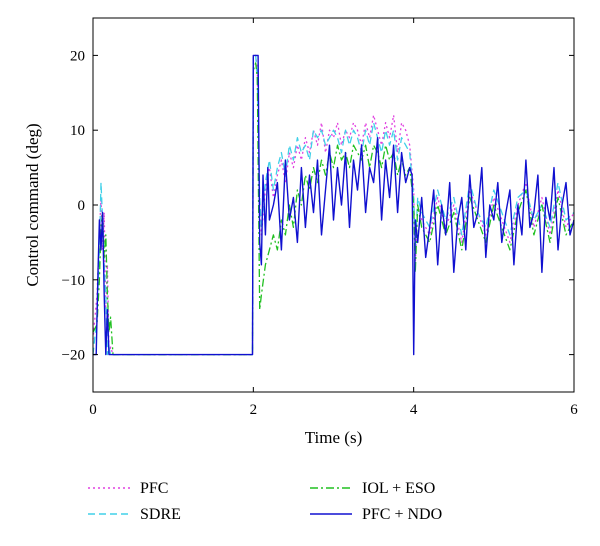 This screenshot has width=600, height=546. What do you see at coordinates (254, 410) in the screenshot?
I see `x-tick-label-1: 2` at bounding box center [254, 410].